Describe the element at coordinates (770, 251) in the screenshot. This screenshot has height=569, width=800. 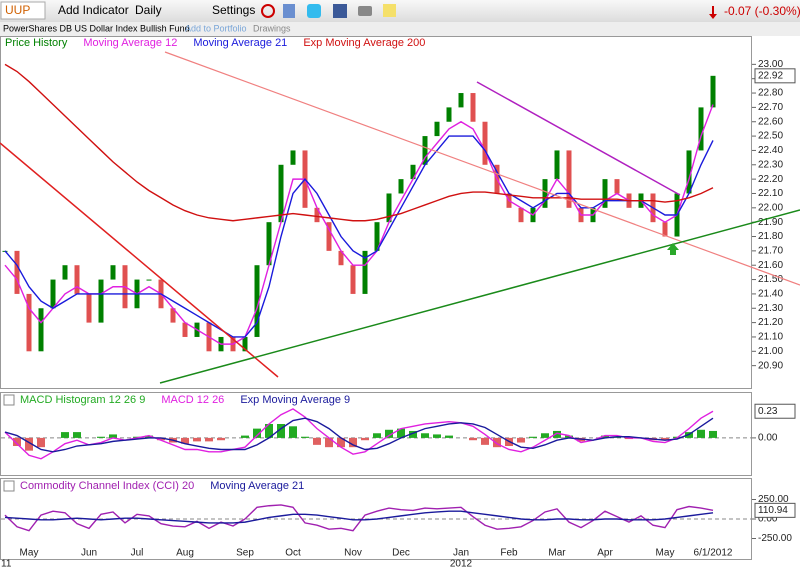
I see `y-tick-label: 21.70` at that location.